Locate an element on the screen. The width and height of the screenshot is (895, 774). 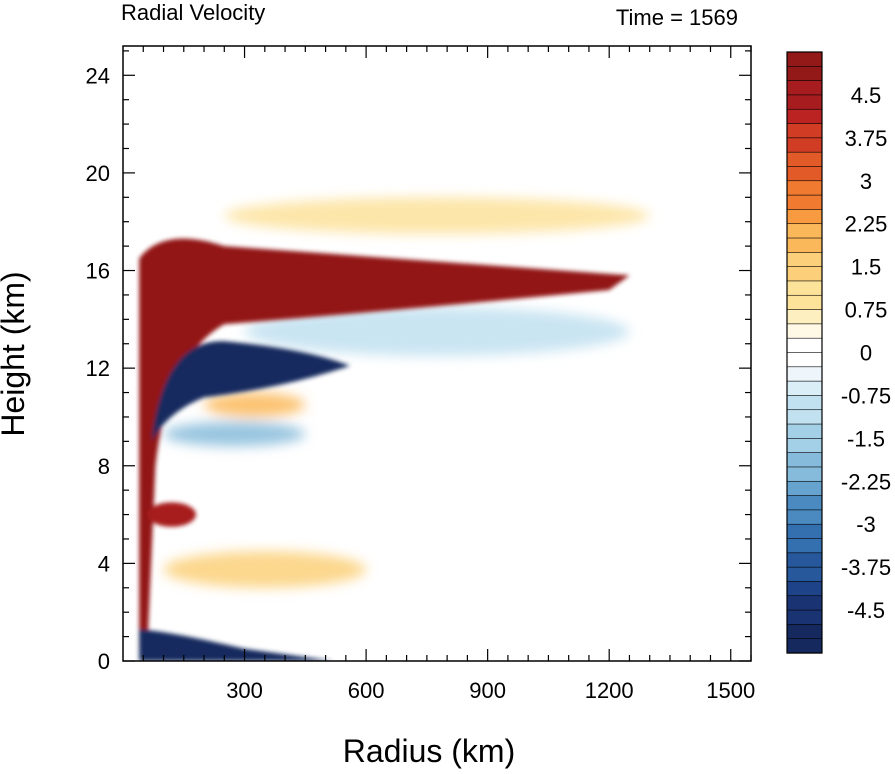
colorbar-frame is located at coordinates (804, 352).